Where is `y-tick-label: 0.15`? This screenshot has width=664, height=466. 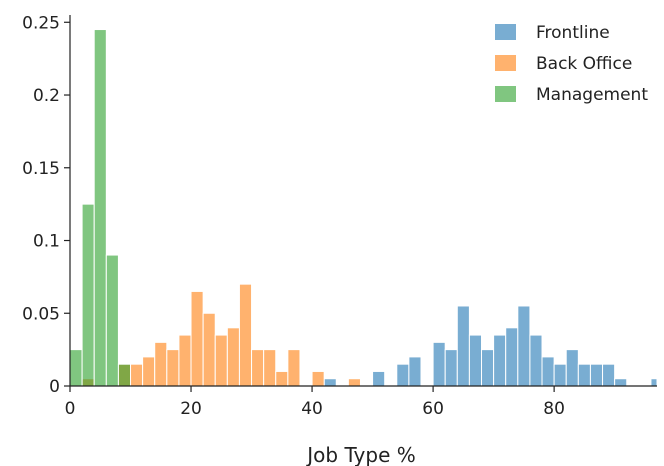
y-tick-label: 0.15 is located at coordinates (41, 169).